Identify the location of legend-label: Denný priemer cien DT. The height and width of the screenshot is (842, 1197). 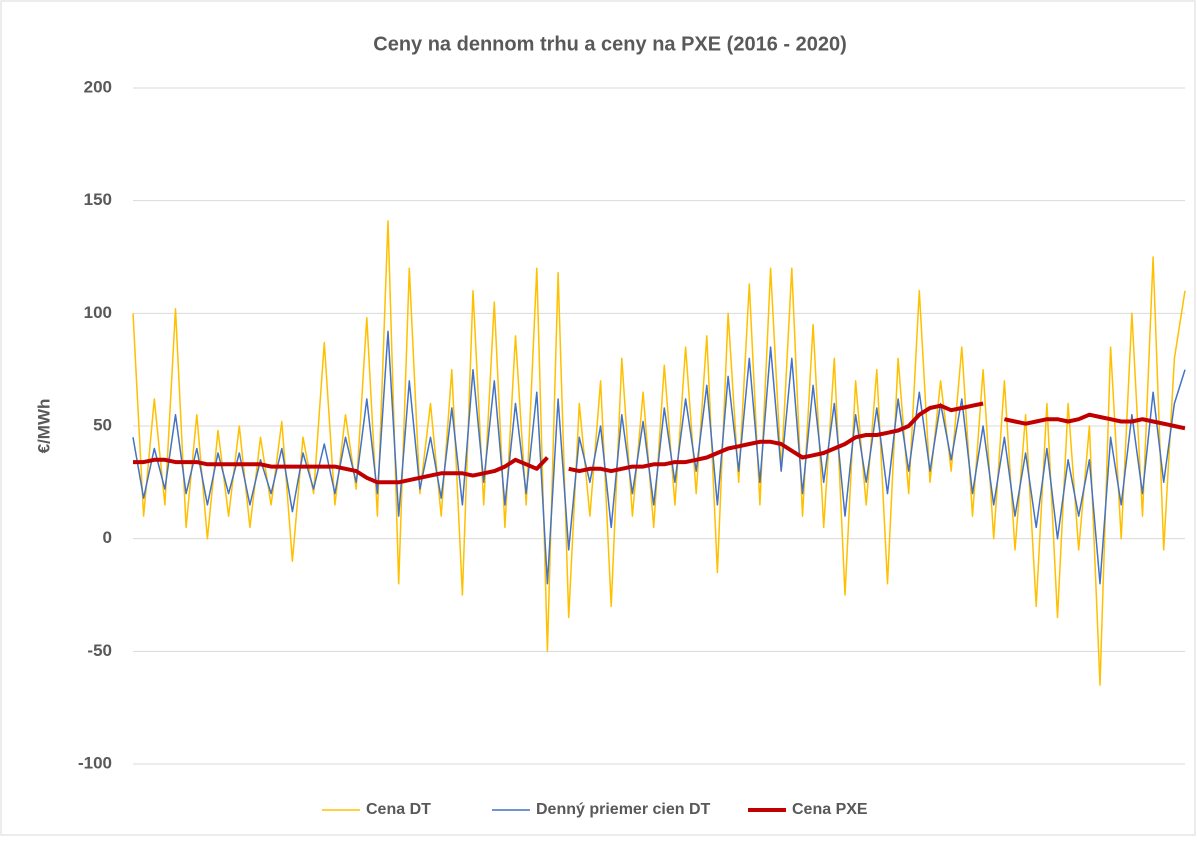
(623, 809).